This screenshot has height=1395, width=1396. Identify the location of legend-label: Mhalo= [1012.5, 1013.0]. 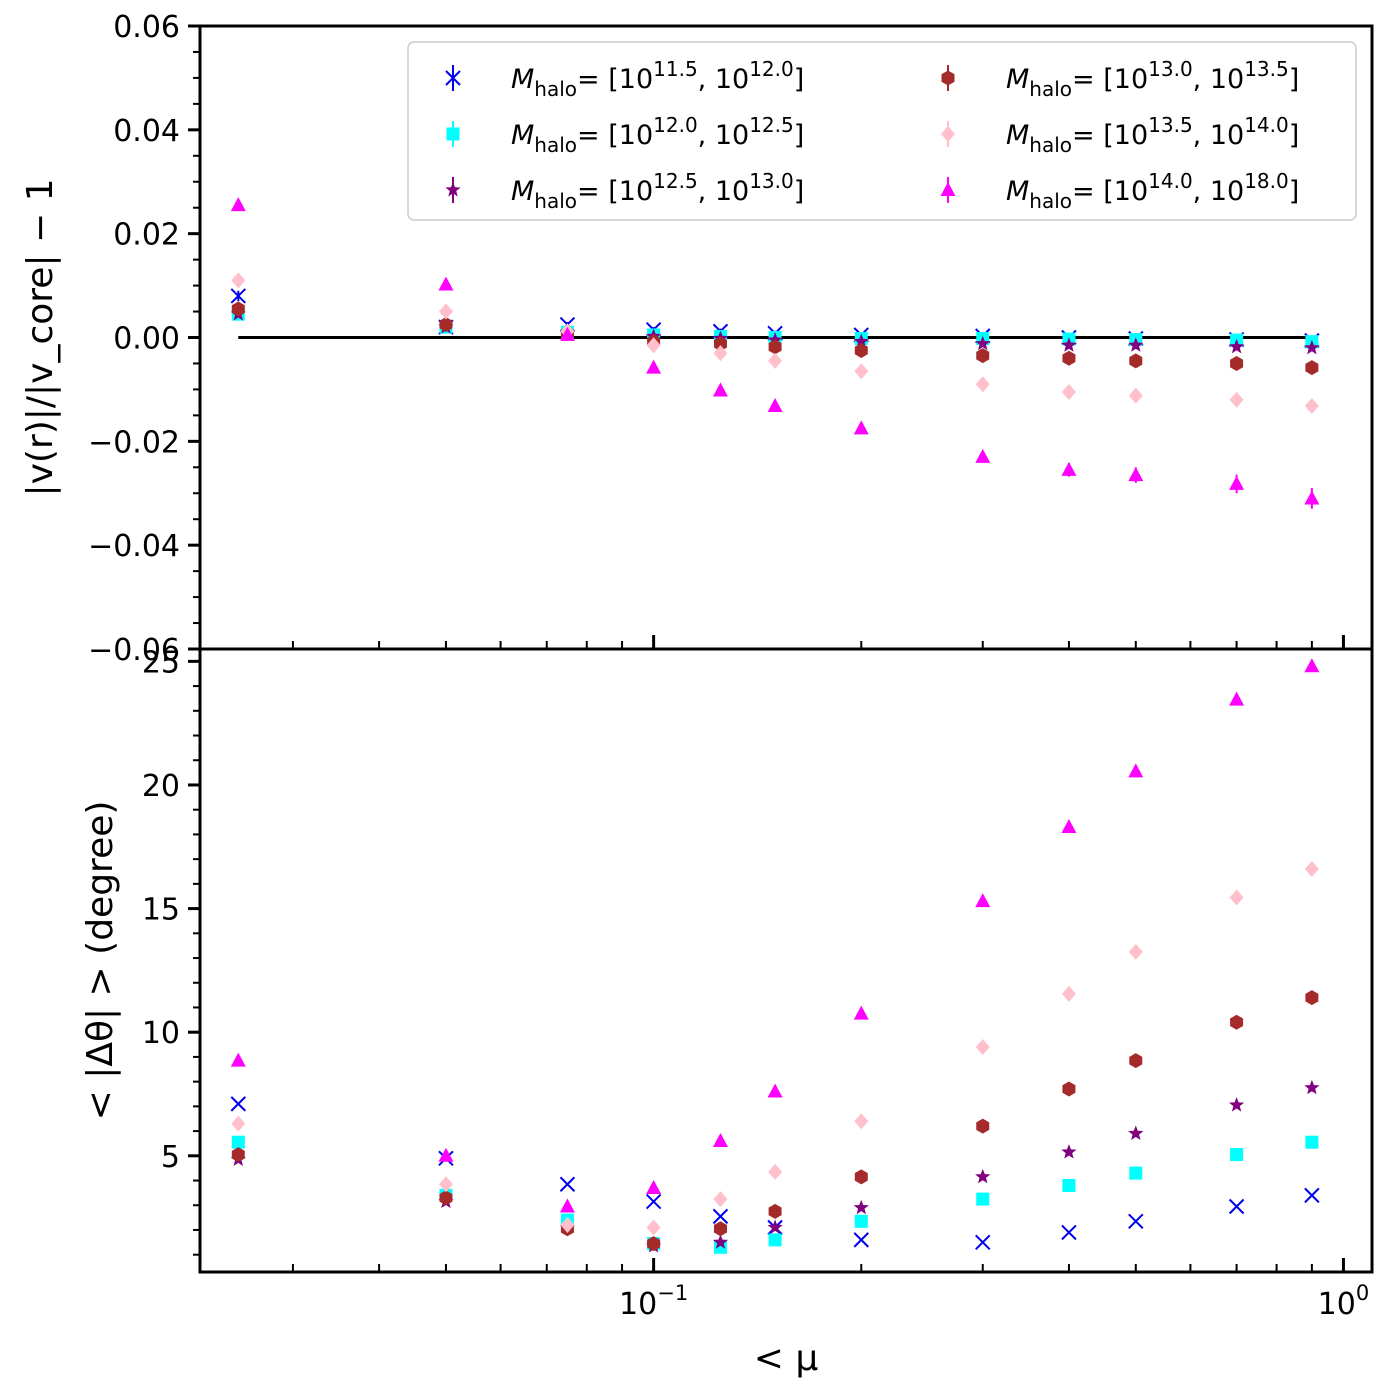
(657, 191).